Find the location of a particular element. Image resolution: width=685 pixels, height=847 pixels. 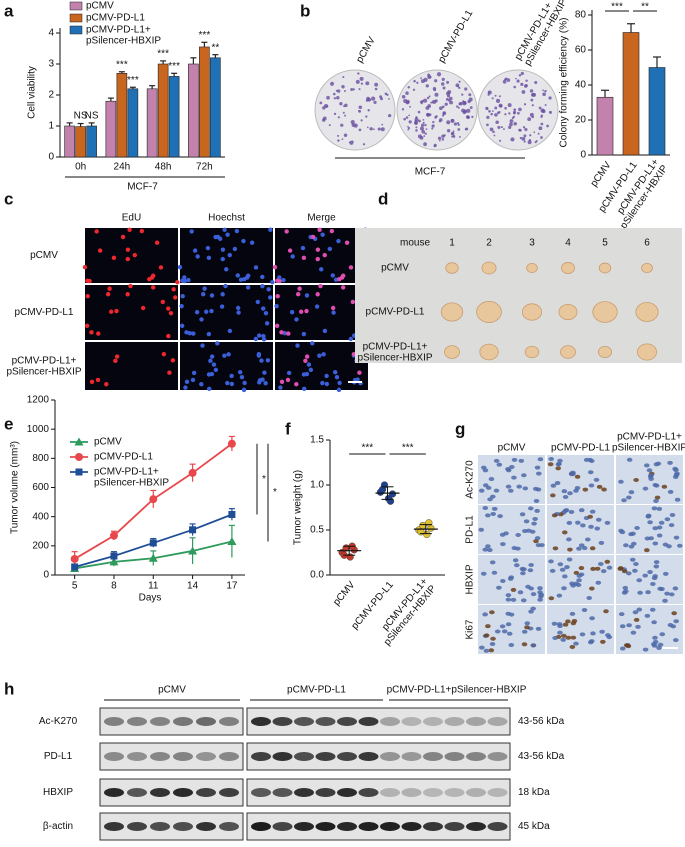

row-label: pCMV-PD-L1 is located at coordinates (44, 312).